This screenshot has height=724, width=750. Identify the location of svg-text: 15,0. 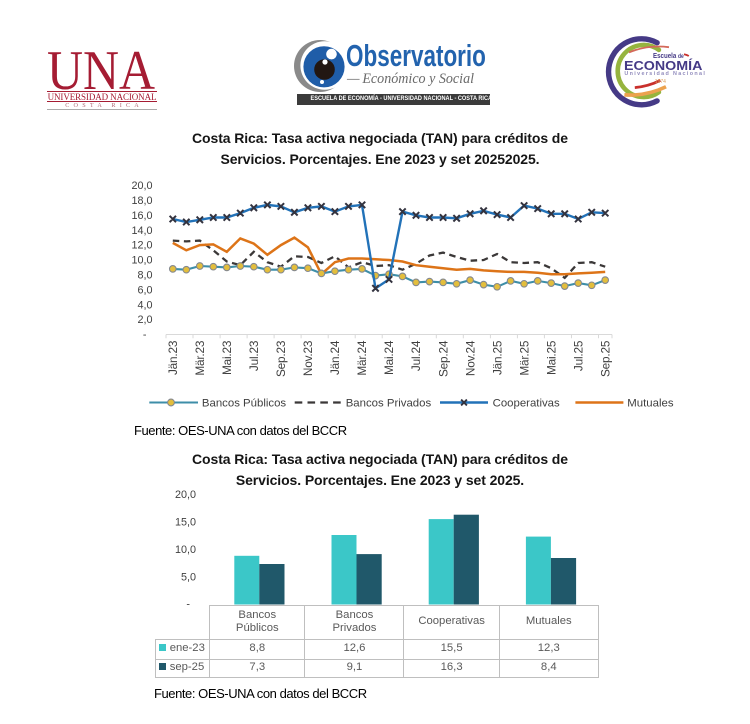
(185, 523).